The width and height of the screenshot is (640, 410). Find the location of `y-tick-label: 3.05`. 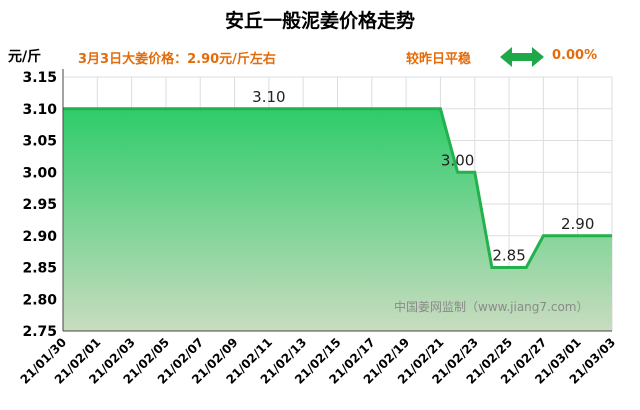

y-tick-label: 3.05 is located at coordinates (39, 142).